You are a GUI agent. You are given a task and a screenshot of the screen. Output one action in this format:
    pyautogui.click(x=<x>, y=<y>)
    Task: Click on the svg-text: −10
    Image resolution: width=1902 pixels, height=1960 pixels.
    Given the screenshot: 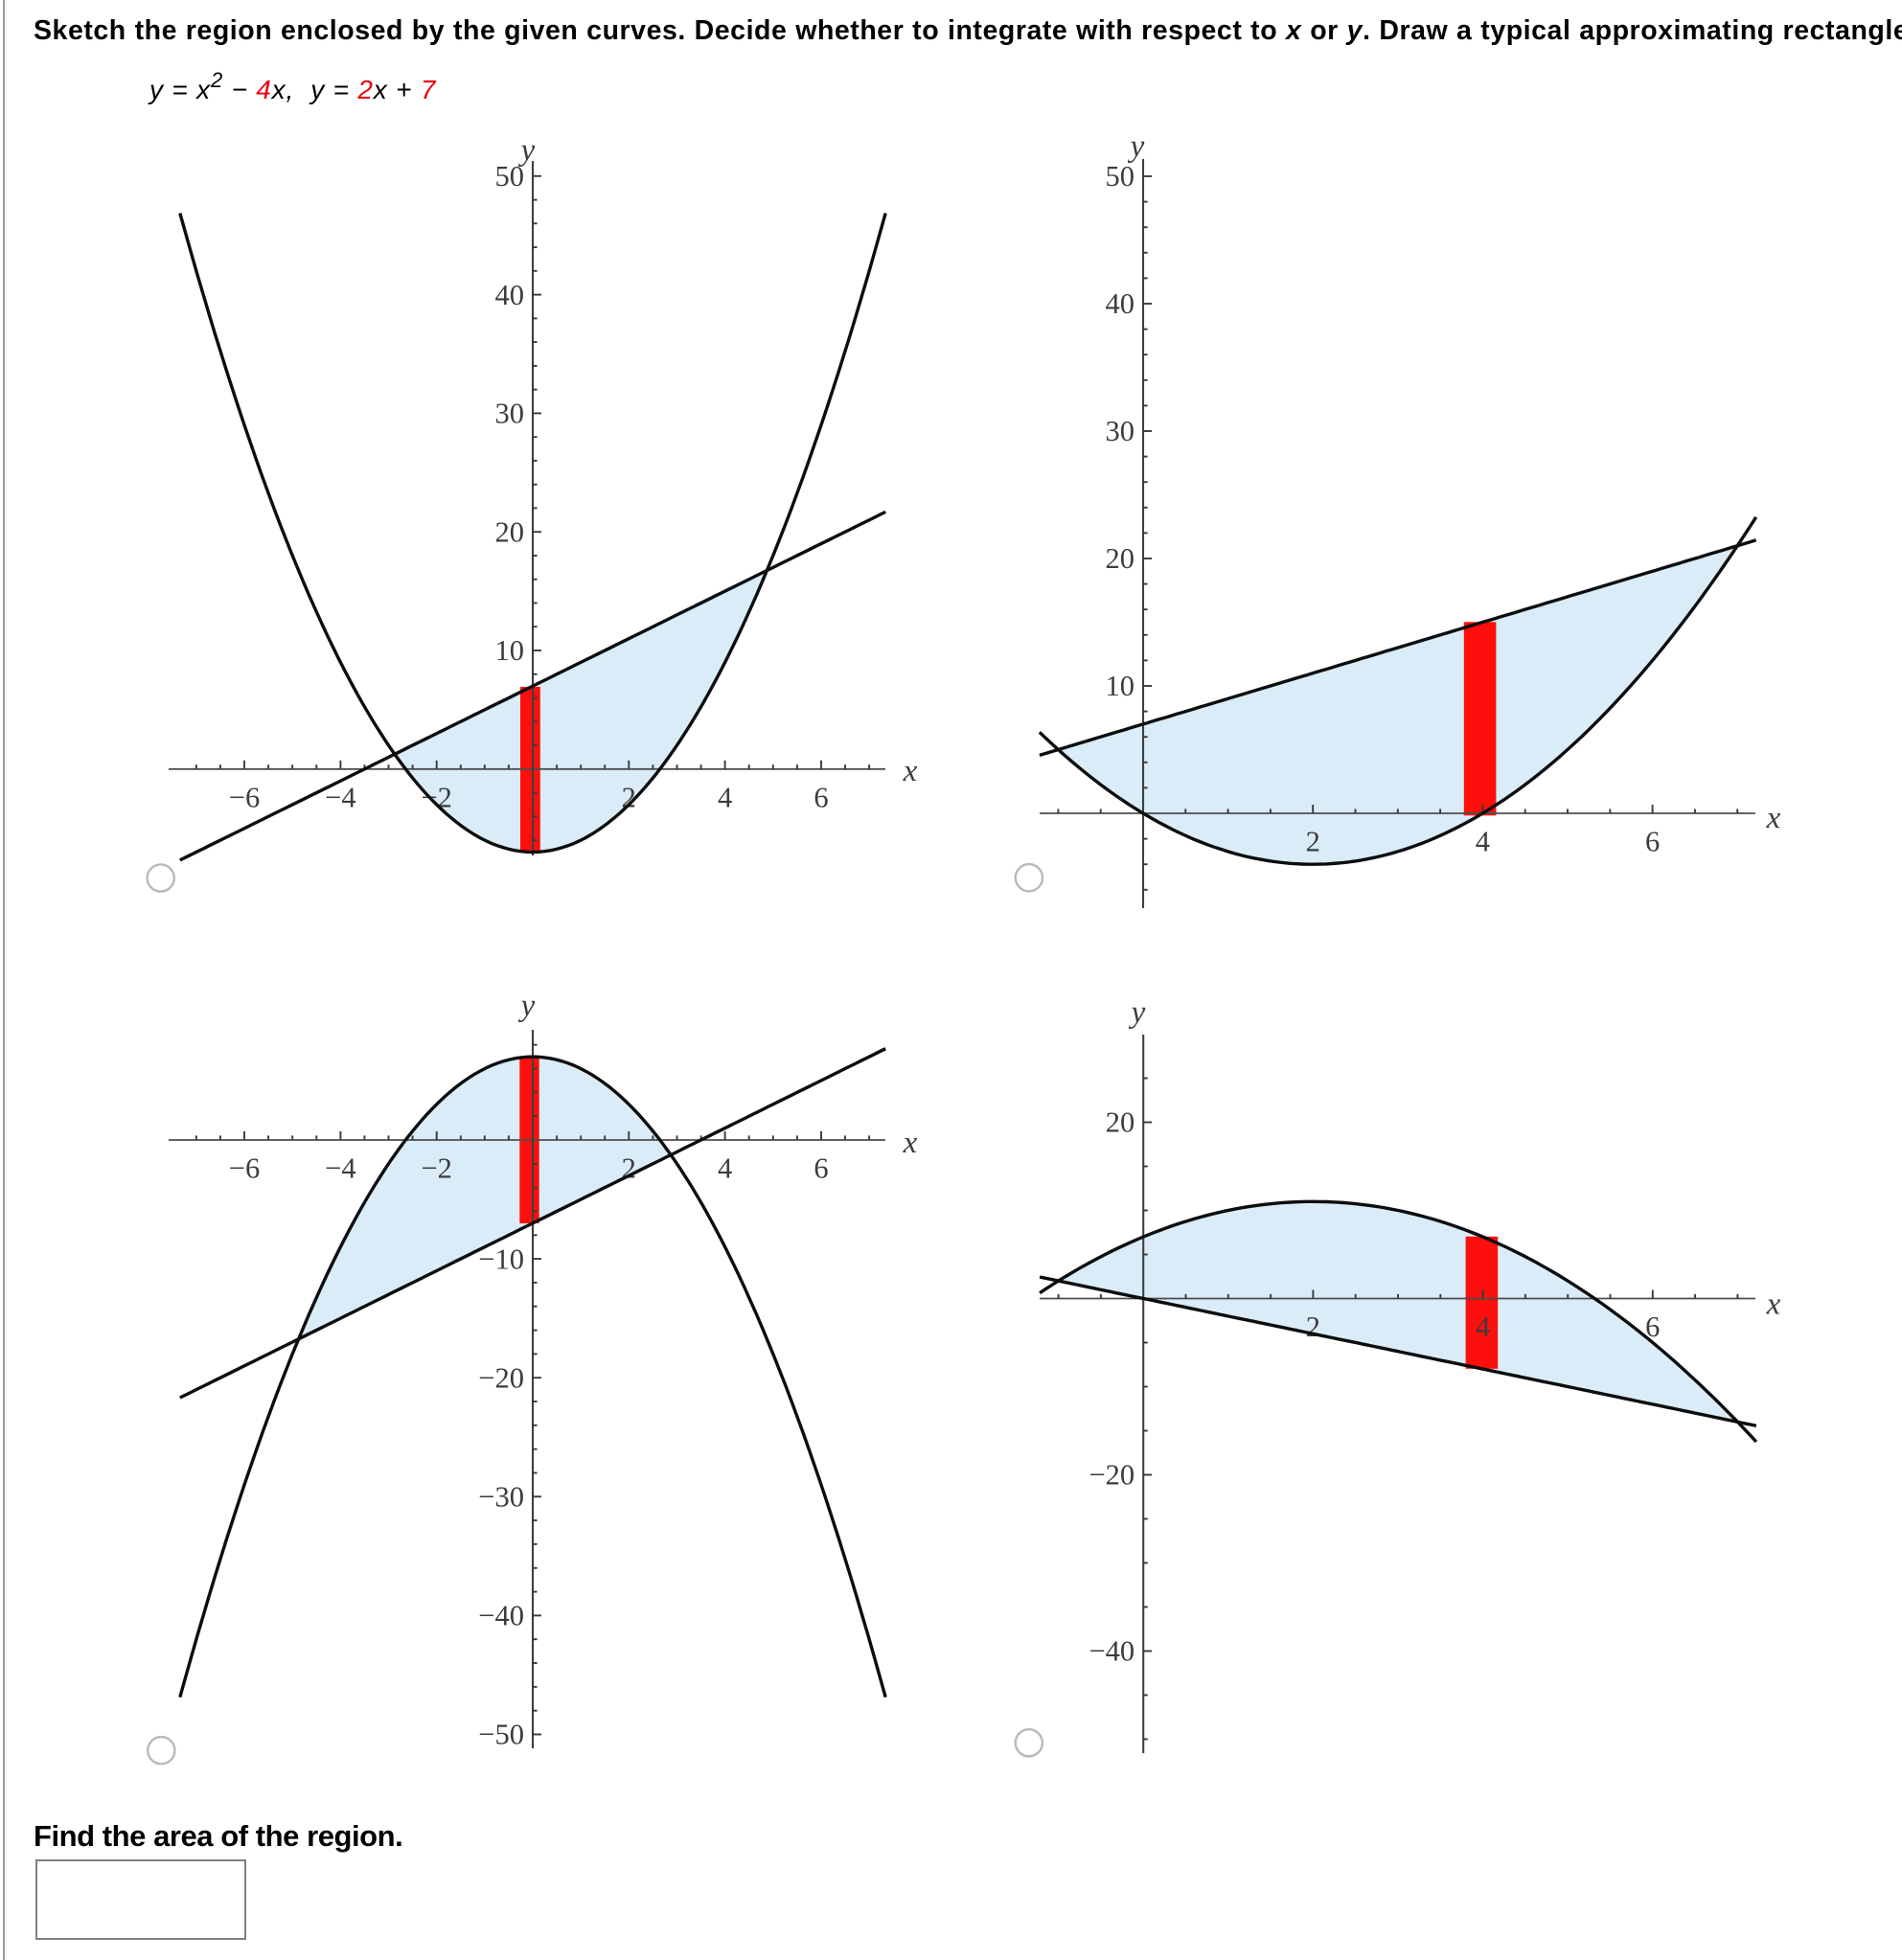 What is the action you would take?
    pyautogui.click(x=501, y=1258)
    